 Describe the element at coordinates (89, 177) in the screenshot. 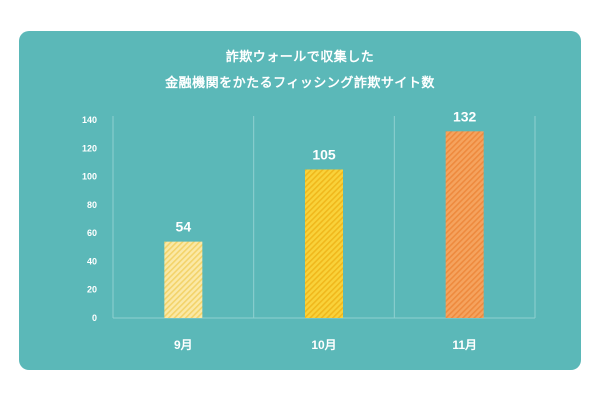

I see `y-tick-label: 100` at that location.